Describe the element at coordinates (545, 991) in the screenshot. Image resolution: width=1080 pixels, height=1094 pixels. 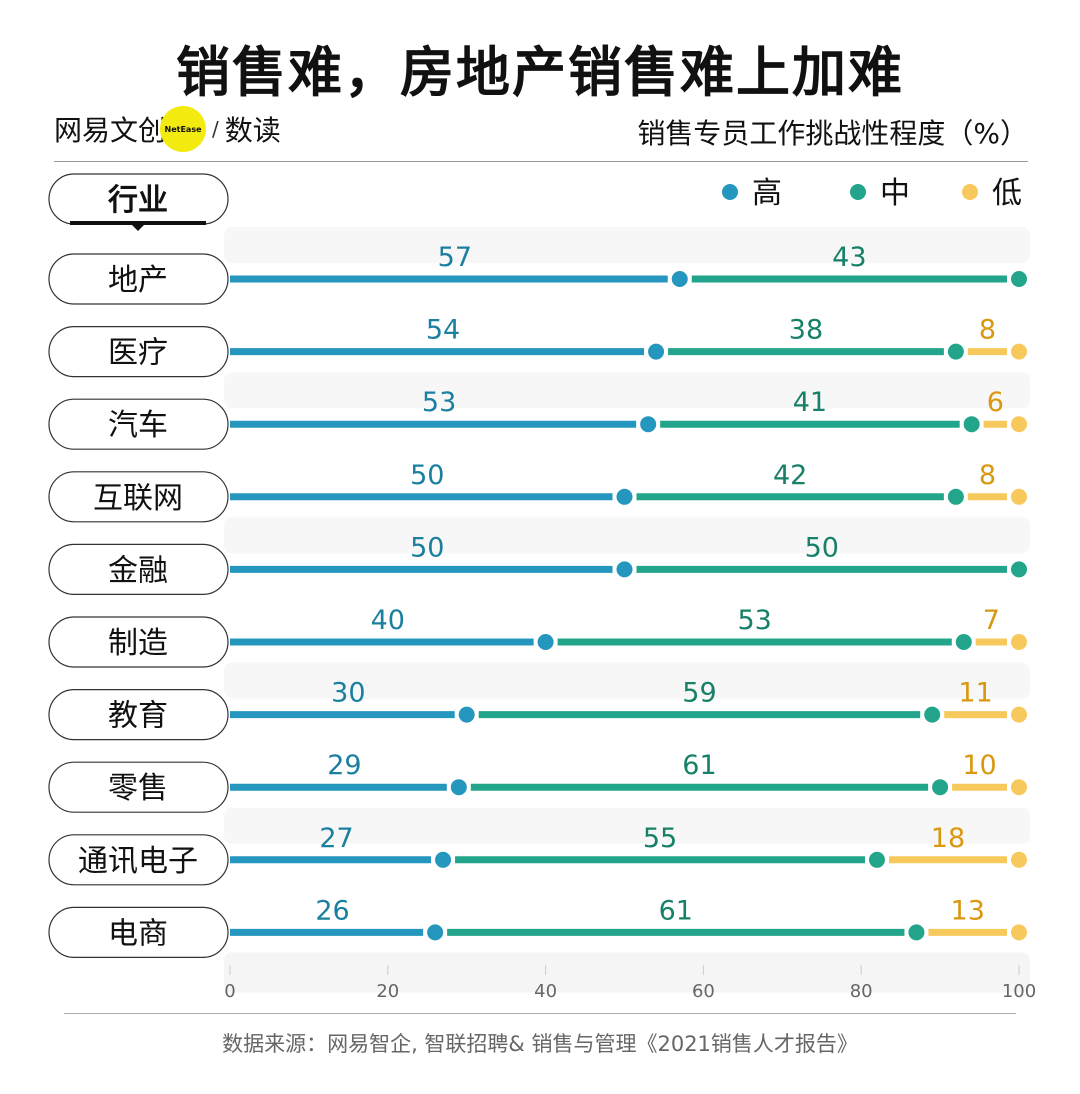
I see `x-tick-label: 40` at that location.